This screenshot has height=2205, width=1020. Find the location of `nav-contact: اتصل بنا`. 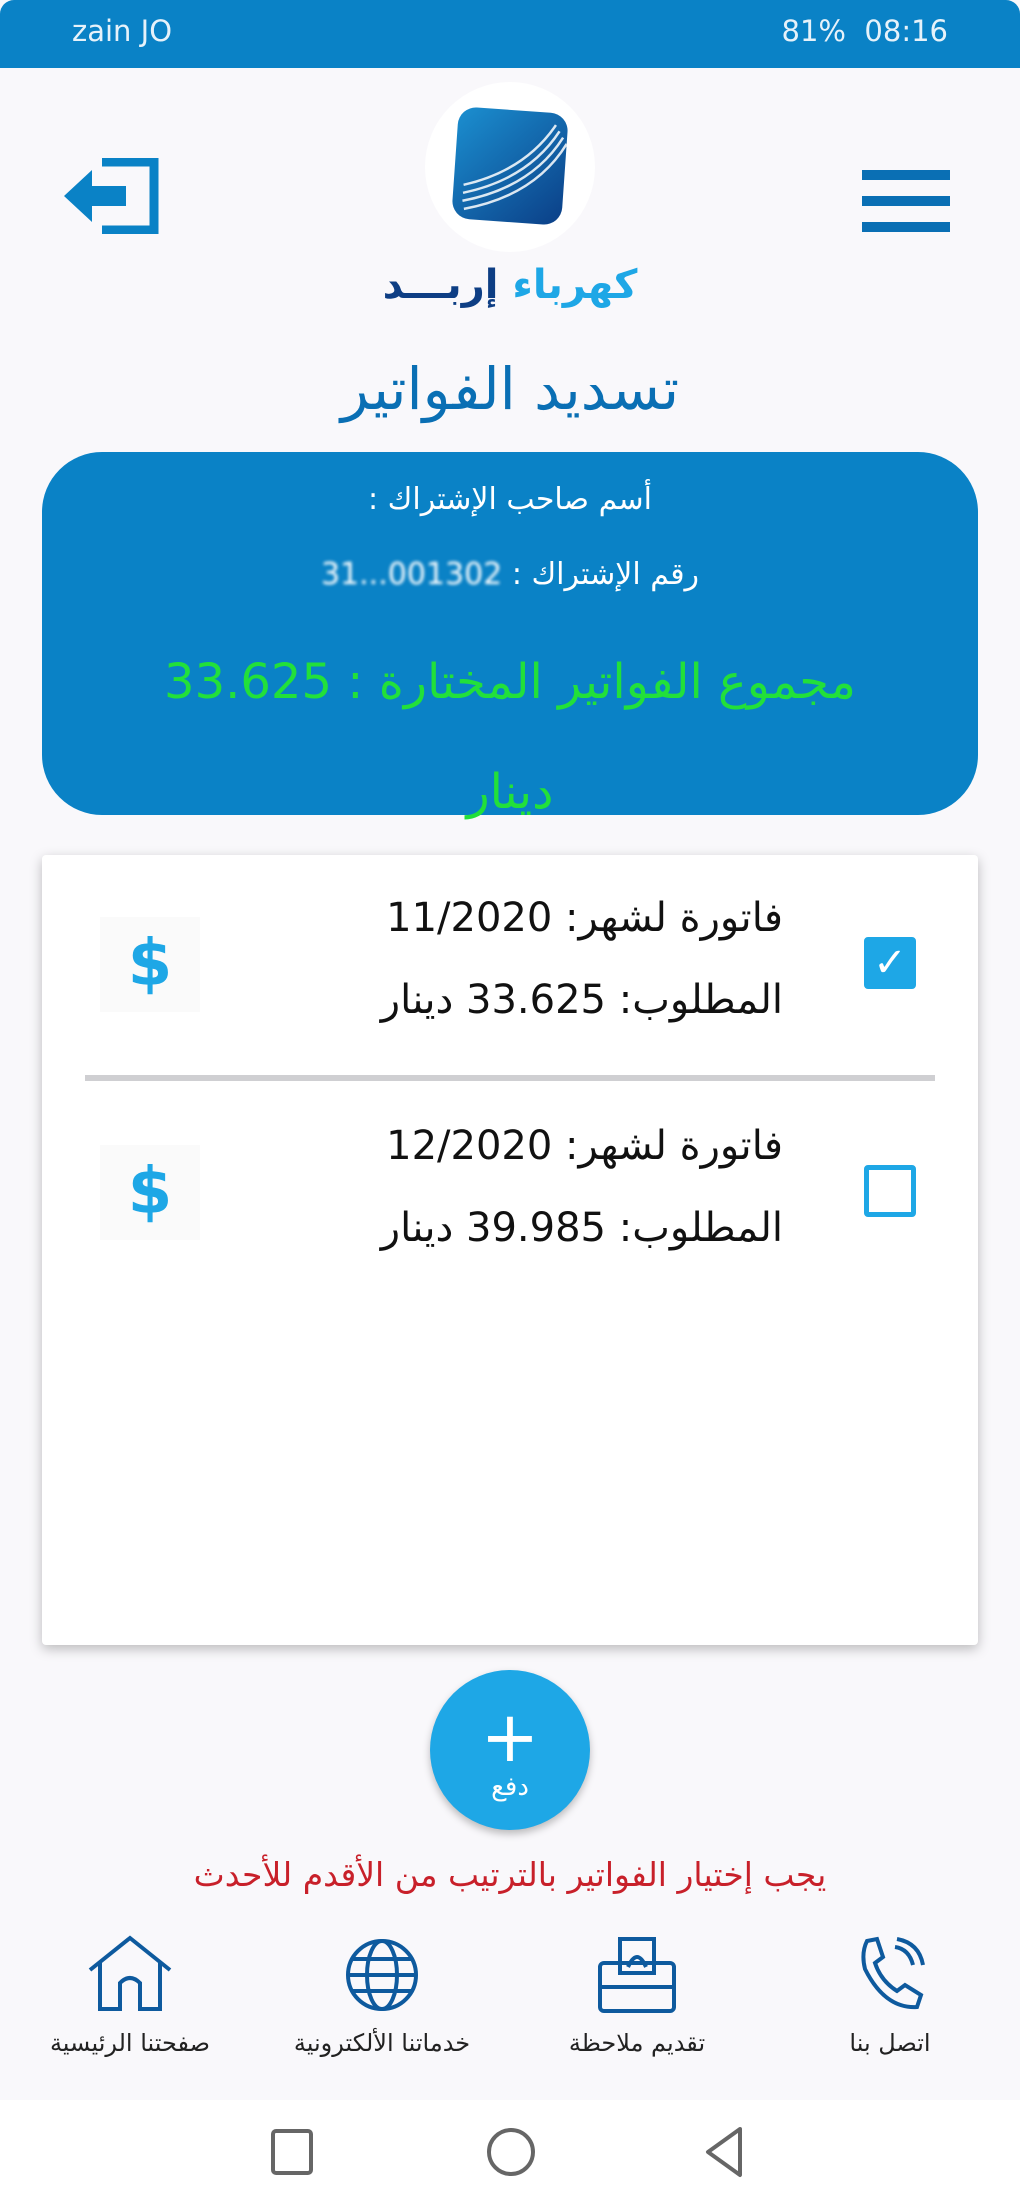

nav-contact: اتصل بنا is located at coordinates (890, 1996).